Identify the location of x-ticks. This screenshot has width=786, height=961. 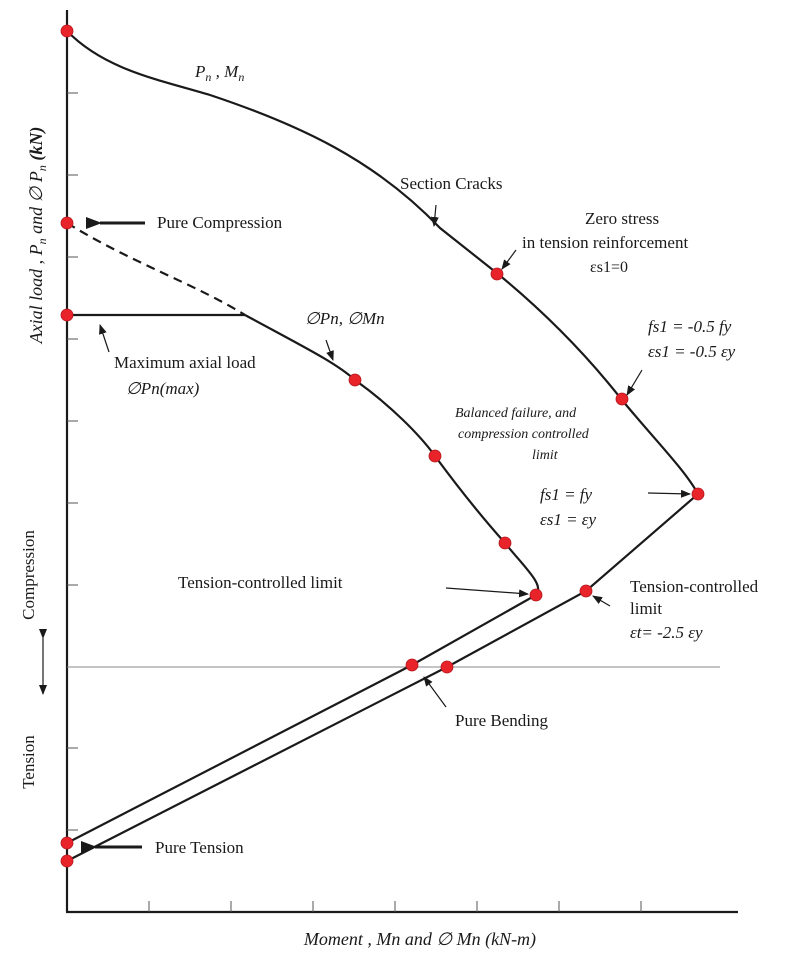
(395, 906).